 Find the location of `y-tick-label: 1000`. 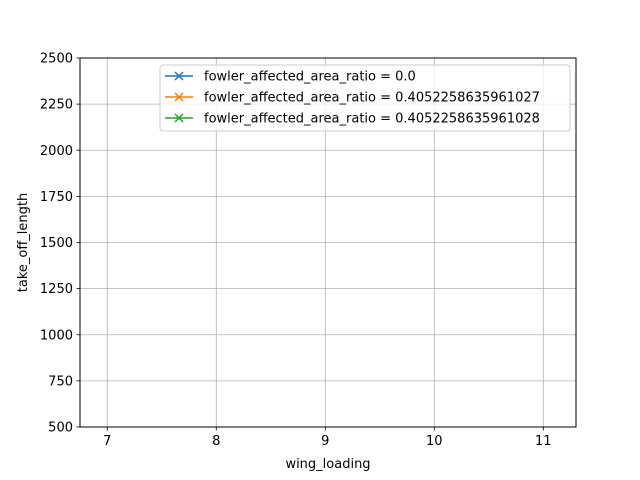

y-tick-label: 1000 is located at coordinates (56, 335).